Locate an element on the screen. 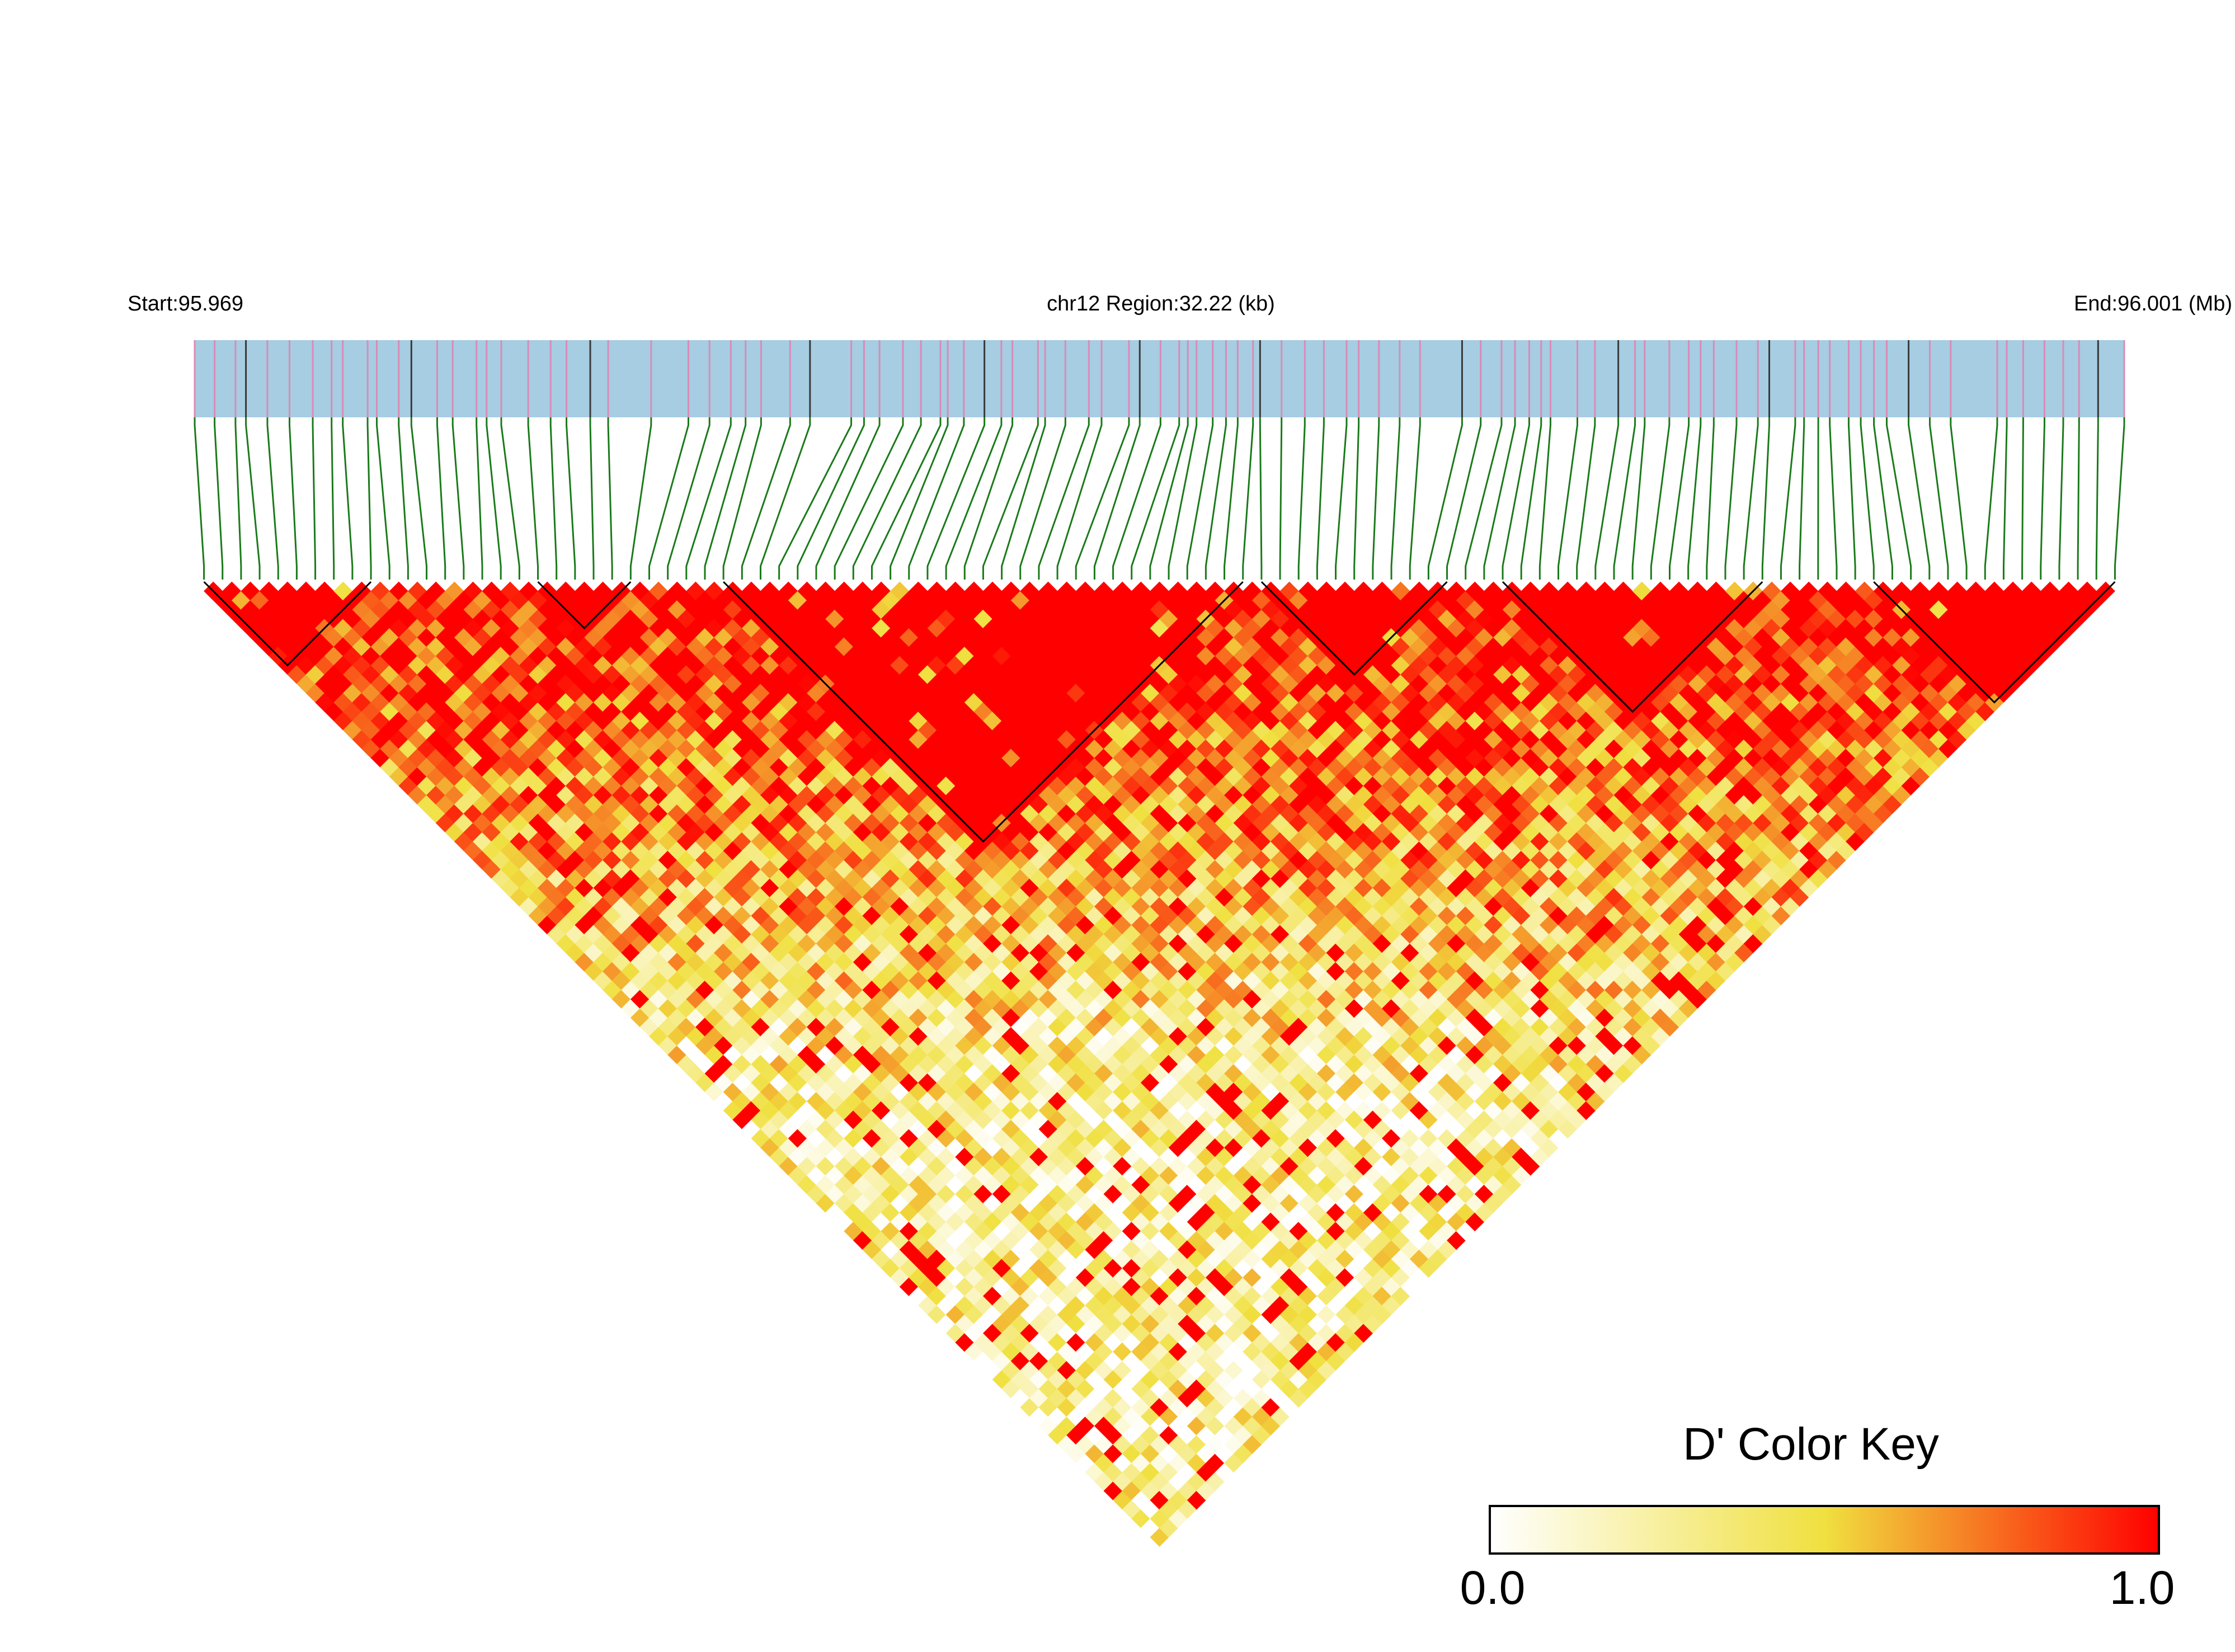  snp-position-ticks is located at coordinates (1159, 379).